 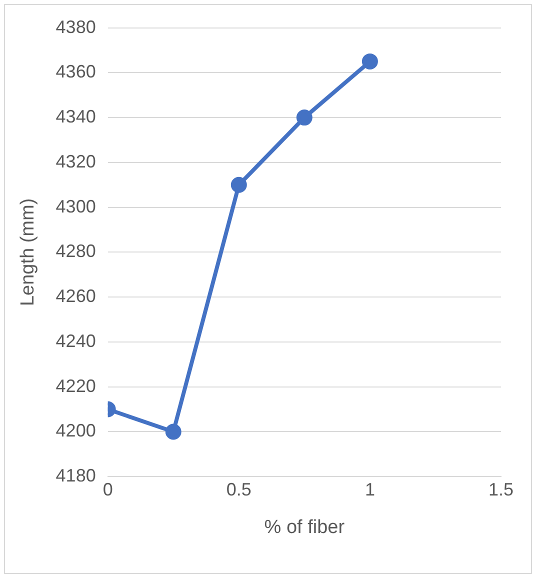 What do you see at coordinates (28, 252) in the screenshot?
I see `y-axis-title: Length (mm)` at bounding box center [28, 252].